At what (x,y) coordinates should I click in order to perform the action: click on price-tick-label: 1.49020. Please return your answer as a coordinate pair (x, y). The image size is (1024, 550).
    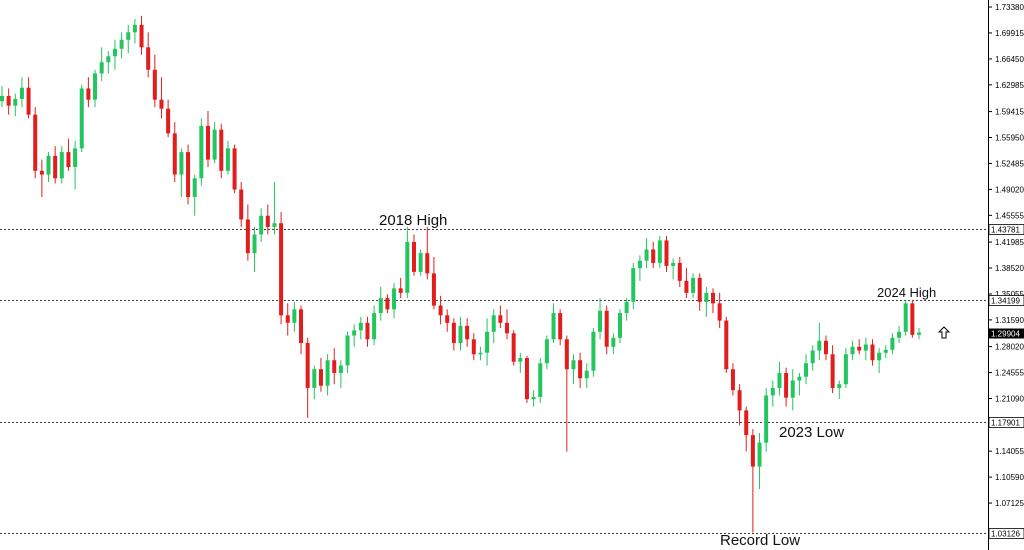
    Looking at the image, I should click on (1009, 189).